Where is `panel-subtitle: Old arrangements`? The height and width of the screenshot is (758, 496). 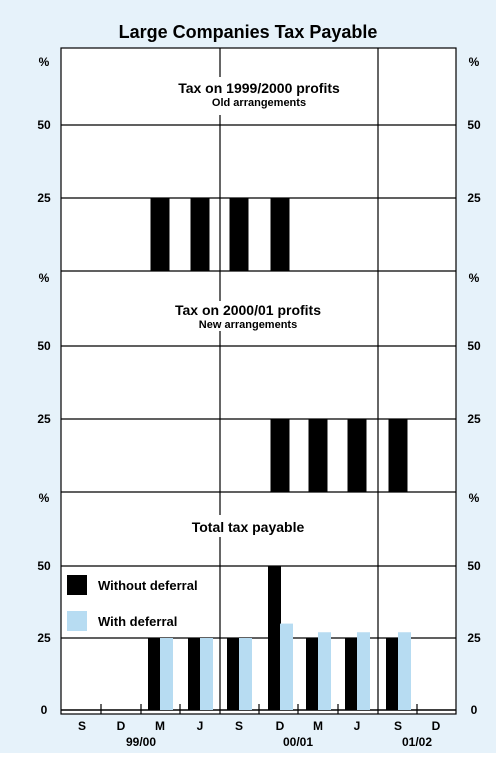
panel-subtitle: Old arrangements is located at coordinates (259, 103).